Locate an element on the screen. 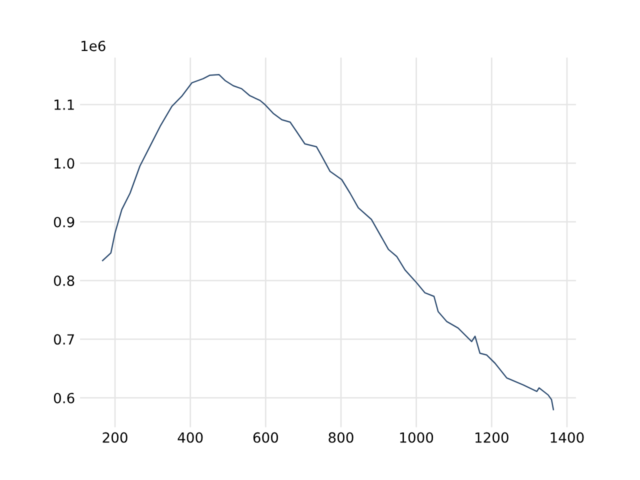  x-tick-label: 600 is located at coordinates (265, 437).